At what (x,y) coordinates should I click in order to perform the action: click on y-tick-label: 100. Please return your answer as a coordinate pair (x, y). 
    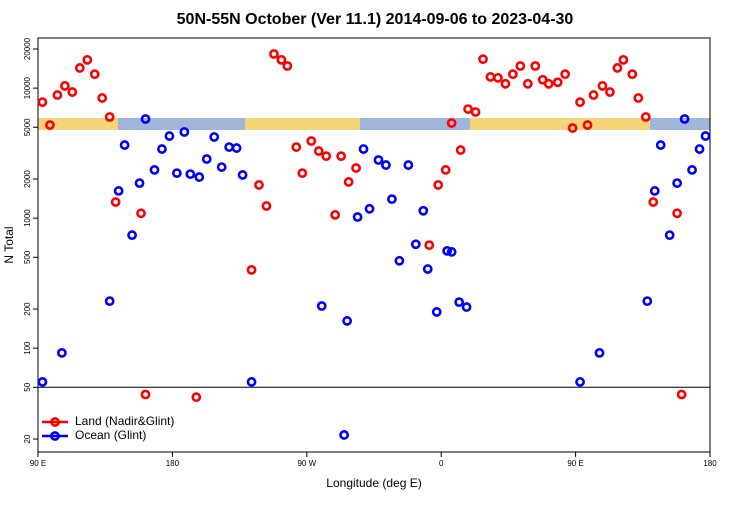
    Looking at the image, I should click on (27, 348).